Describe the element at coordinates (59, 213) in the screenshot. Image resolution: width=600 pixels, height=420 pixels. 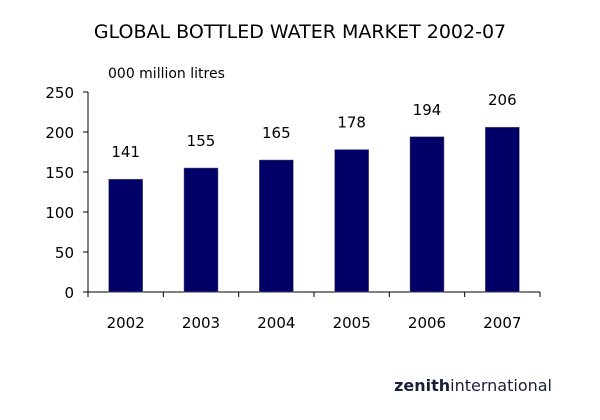
I see `y-tick-label: 100` at that location.